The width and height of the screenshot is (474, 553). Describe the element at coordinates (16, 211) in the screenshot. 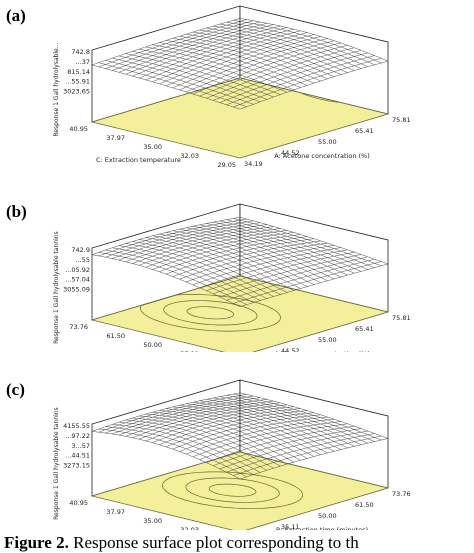

I see `panel-label-b: (b)` at that location.